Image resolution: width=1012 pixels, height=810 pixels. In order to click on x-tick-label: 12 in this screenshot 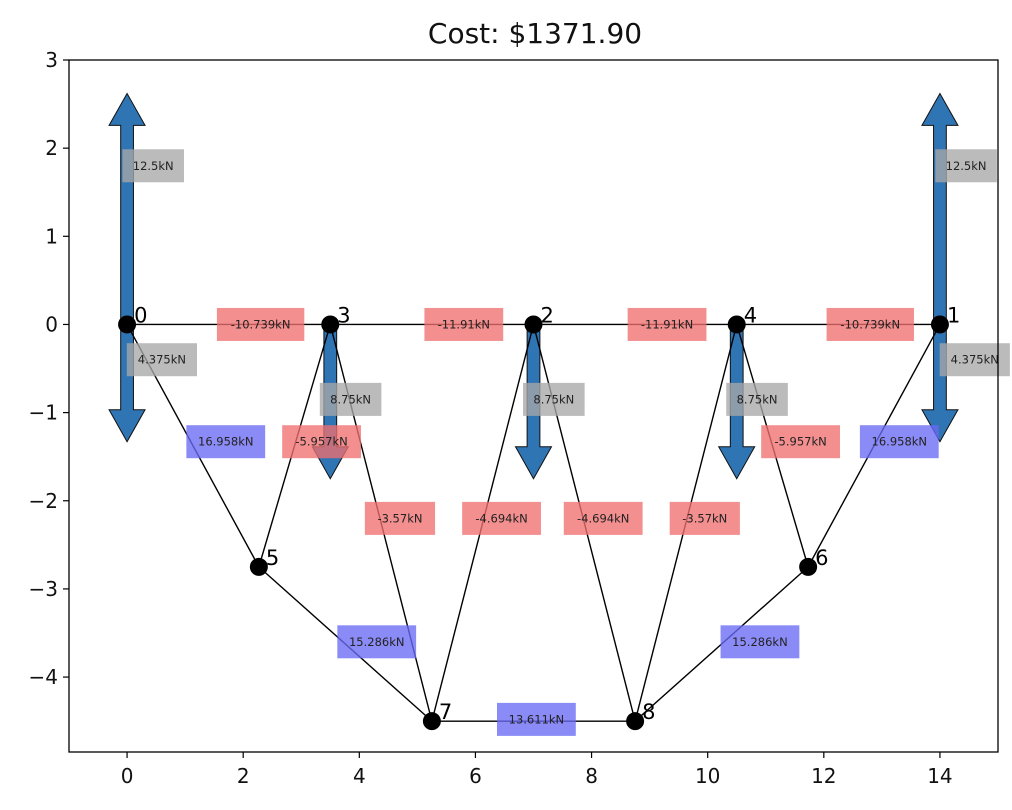, I will do `click(823, 776)`.